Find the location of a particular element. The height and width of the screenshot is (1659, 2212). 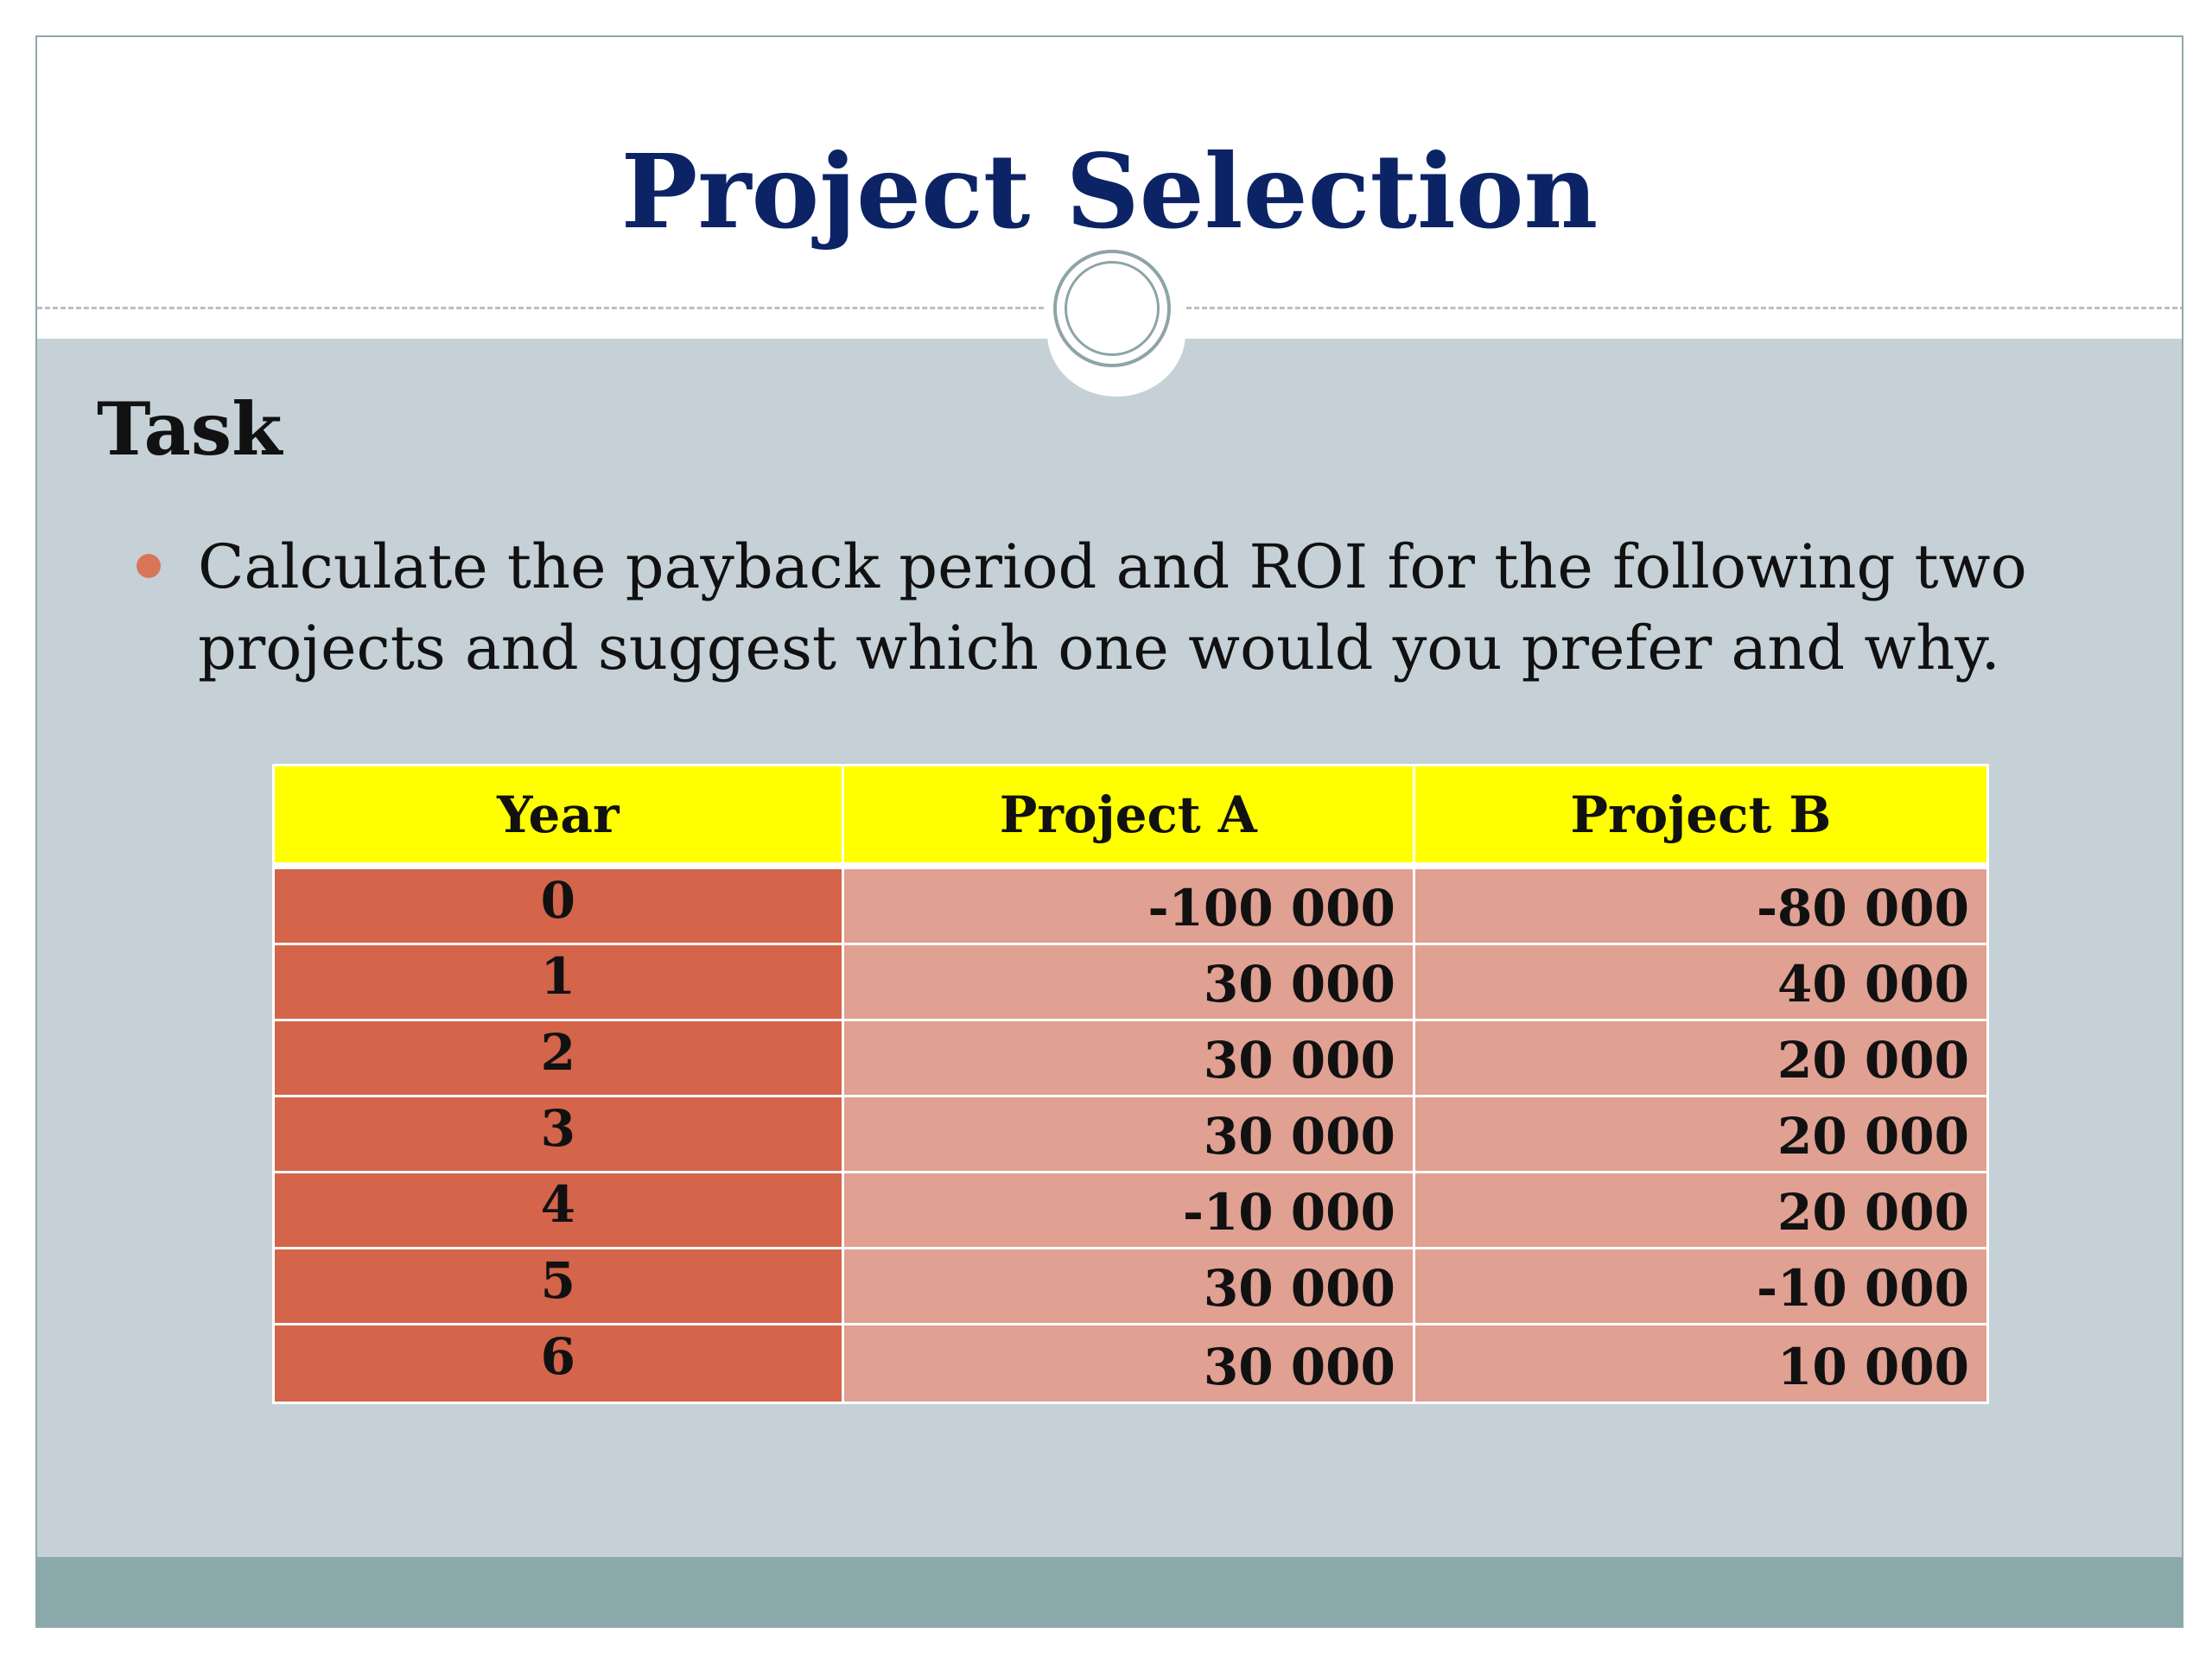

title-divider-left is located at coordinates (540, 308).